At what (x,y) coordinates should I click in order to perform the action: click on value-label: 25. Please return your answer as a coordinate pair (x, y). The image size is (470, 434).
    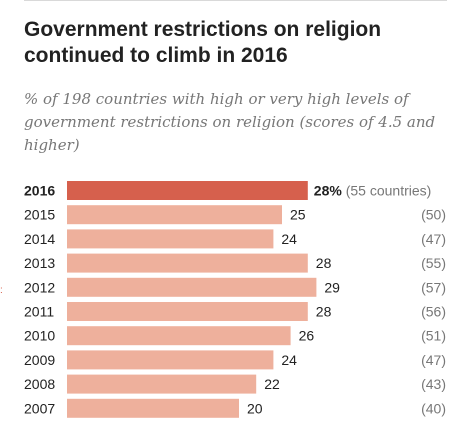
    Looking at the image, I should click on (298, 215).